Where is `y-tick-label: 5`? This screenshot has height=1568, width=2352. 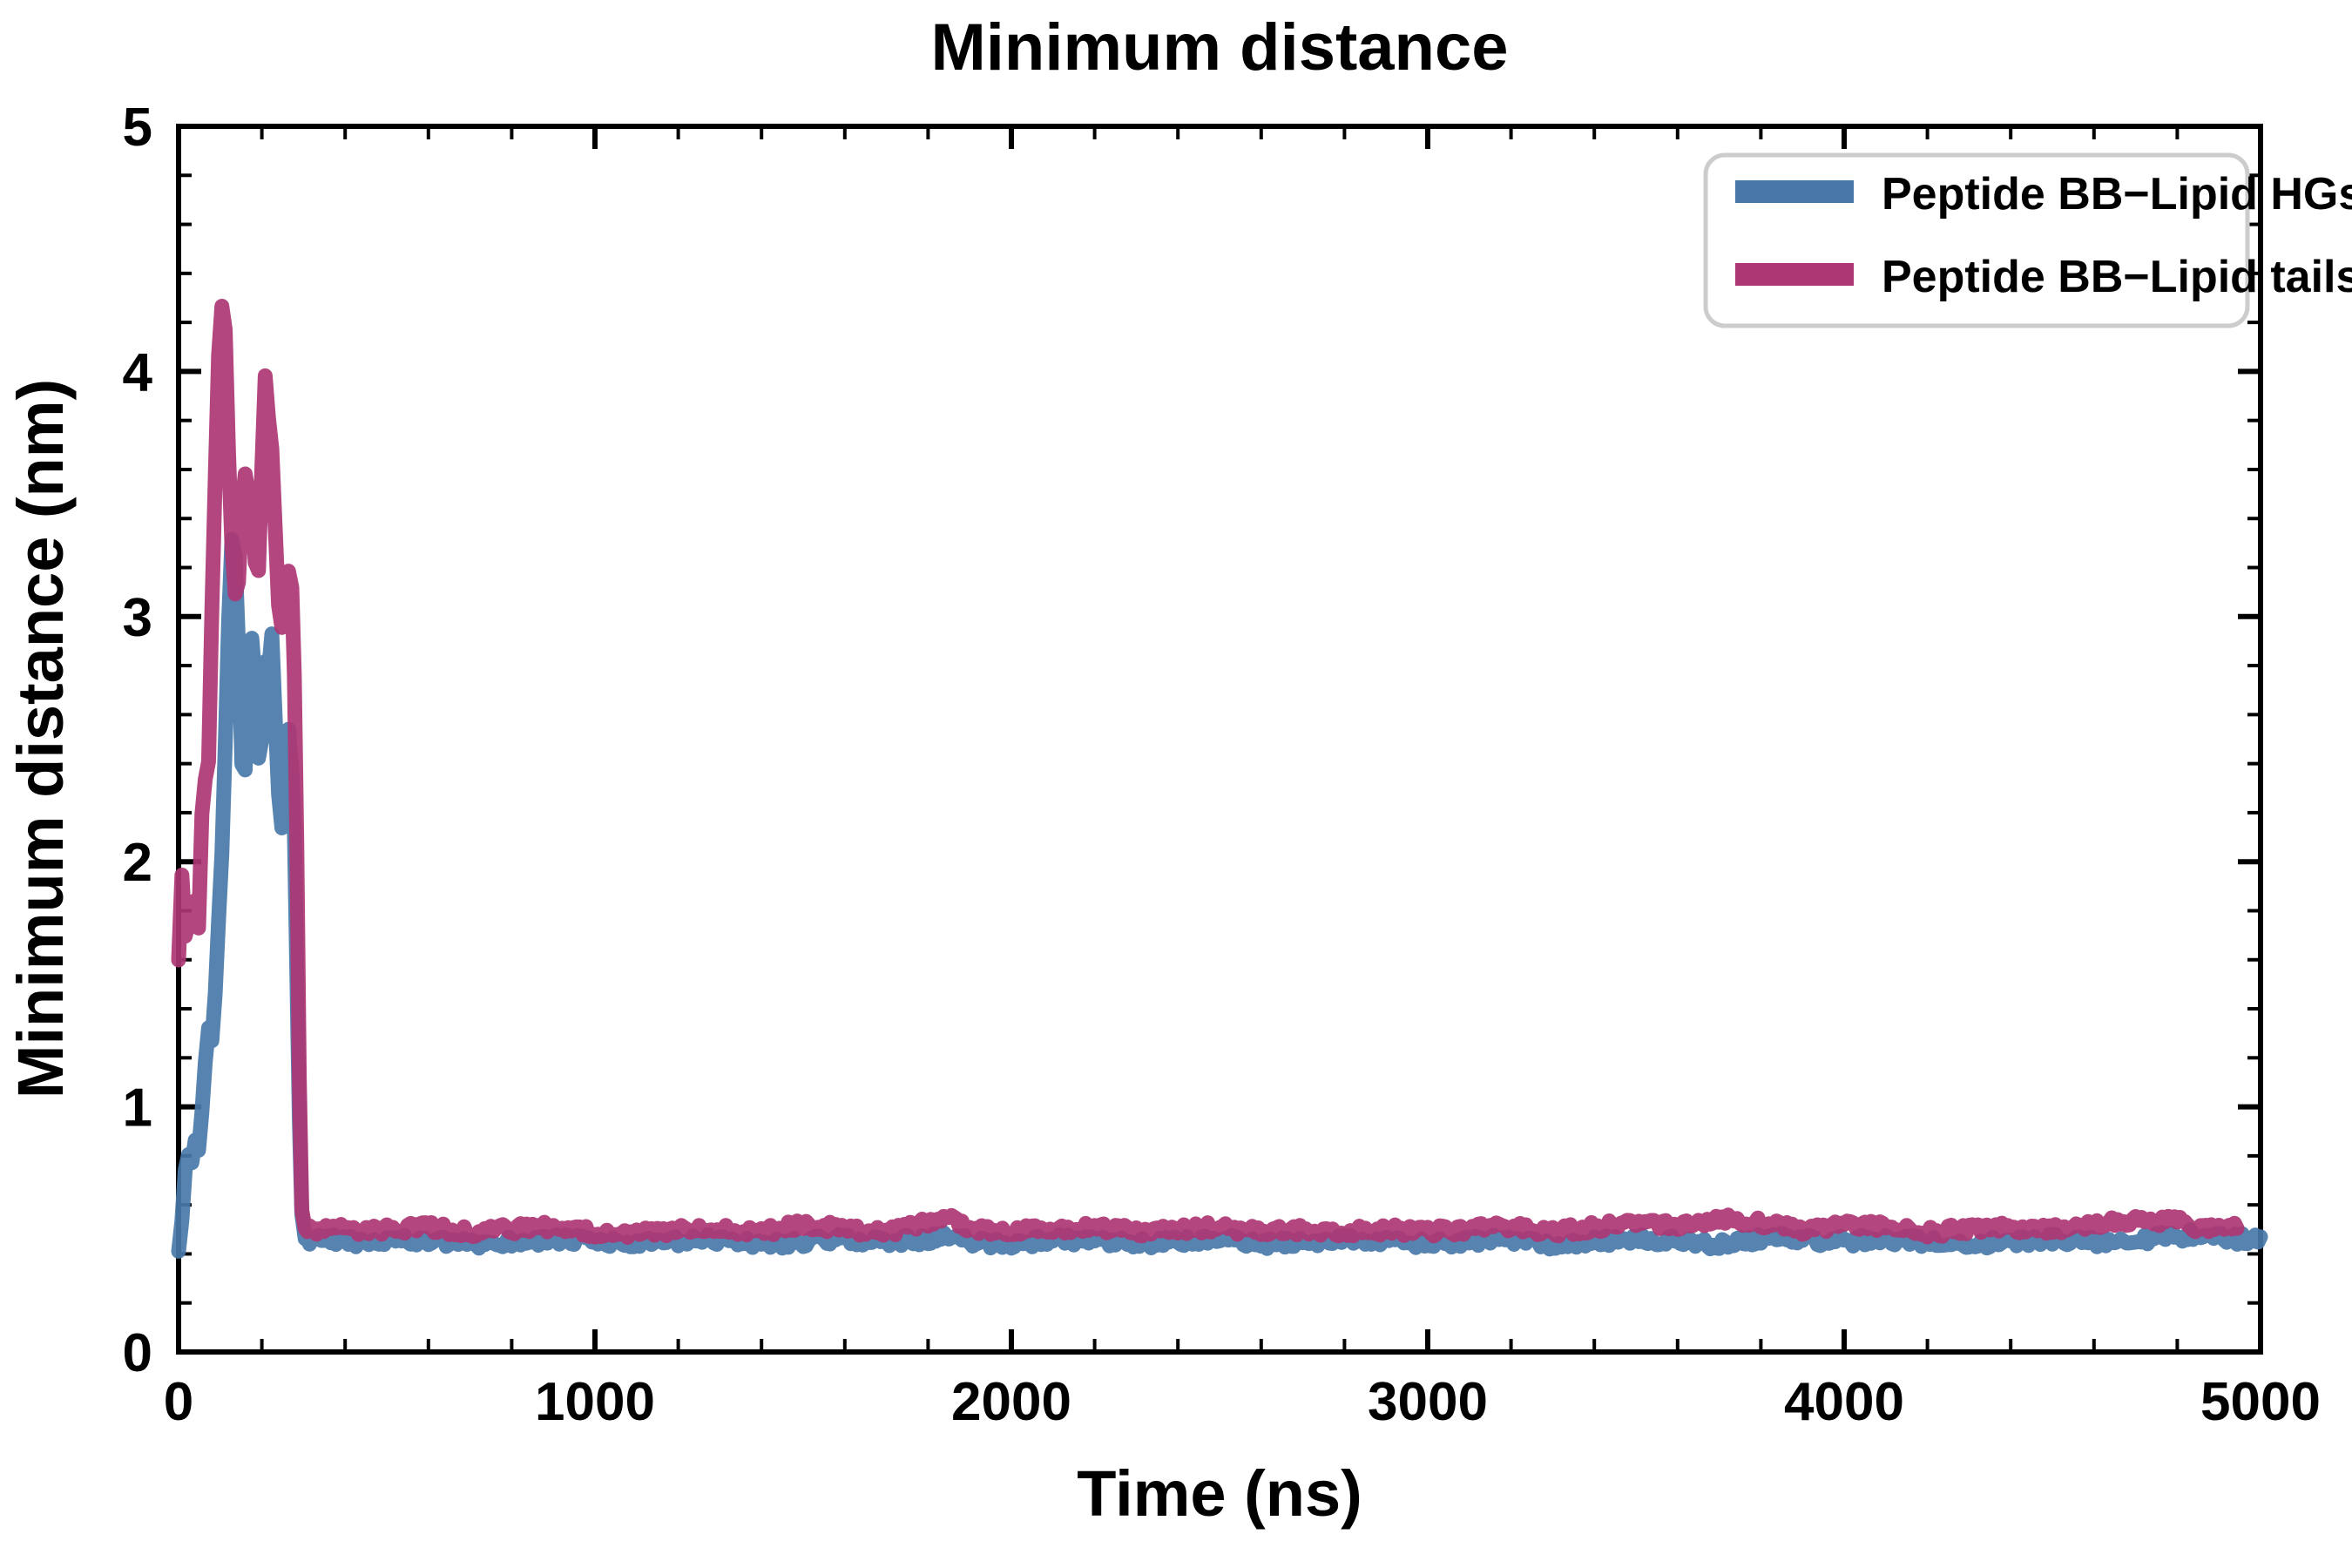
y-tick-label: 5 is located at coordinates (137, 128).